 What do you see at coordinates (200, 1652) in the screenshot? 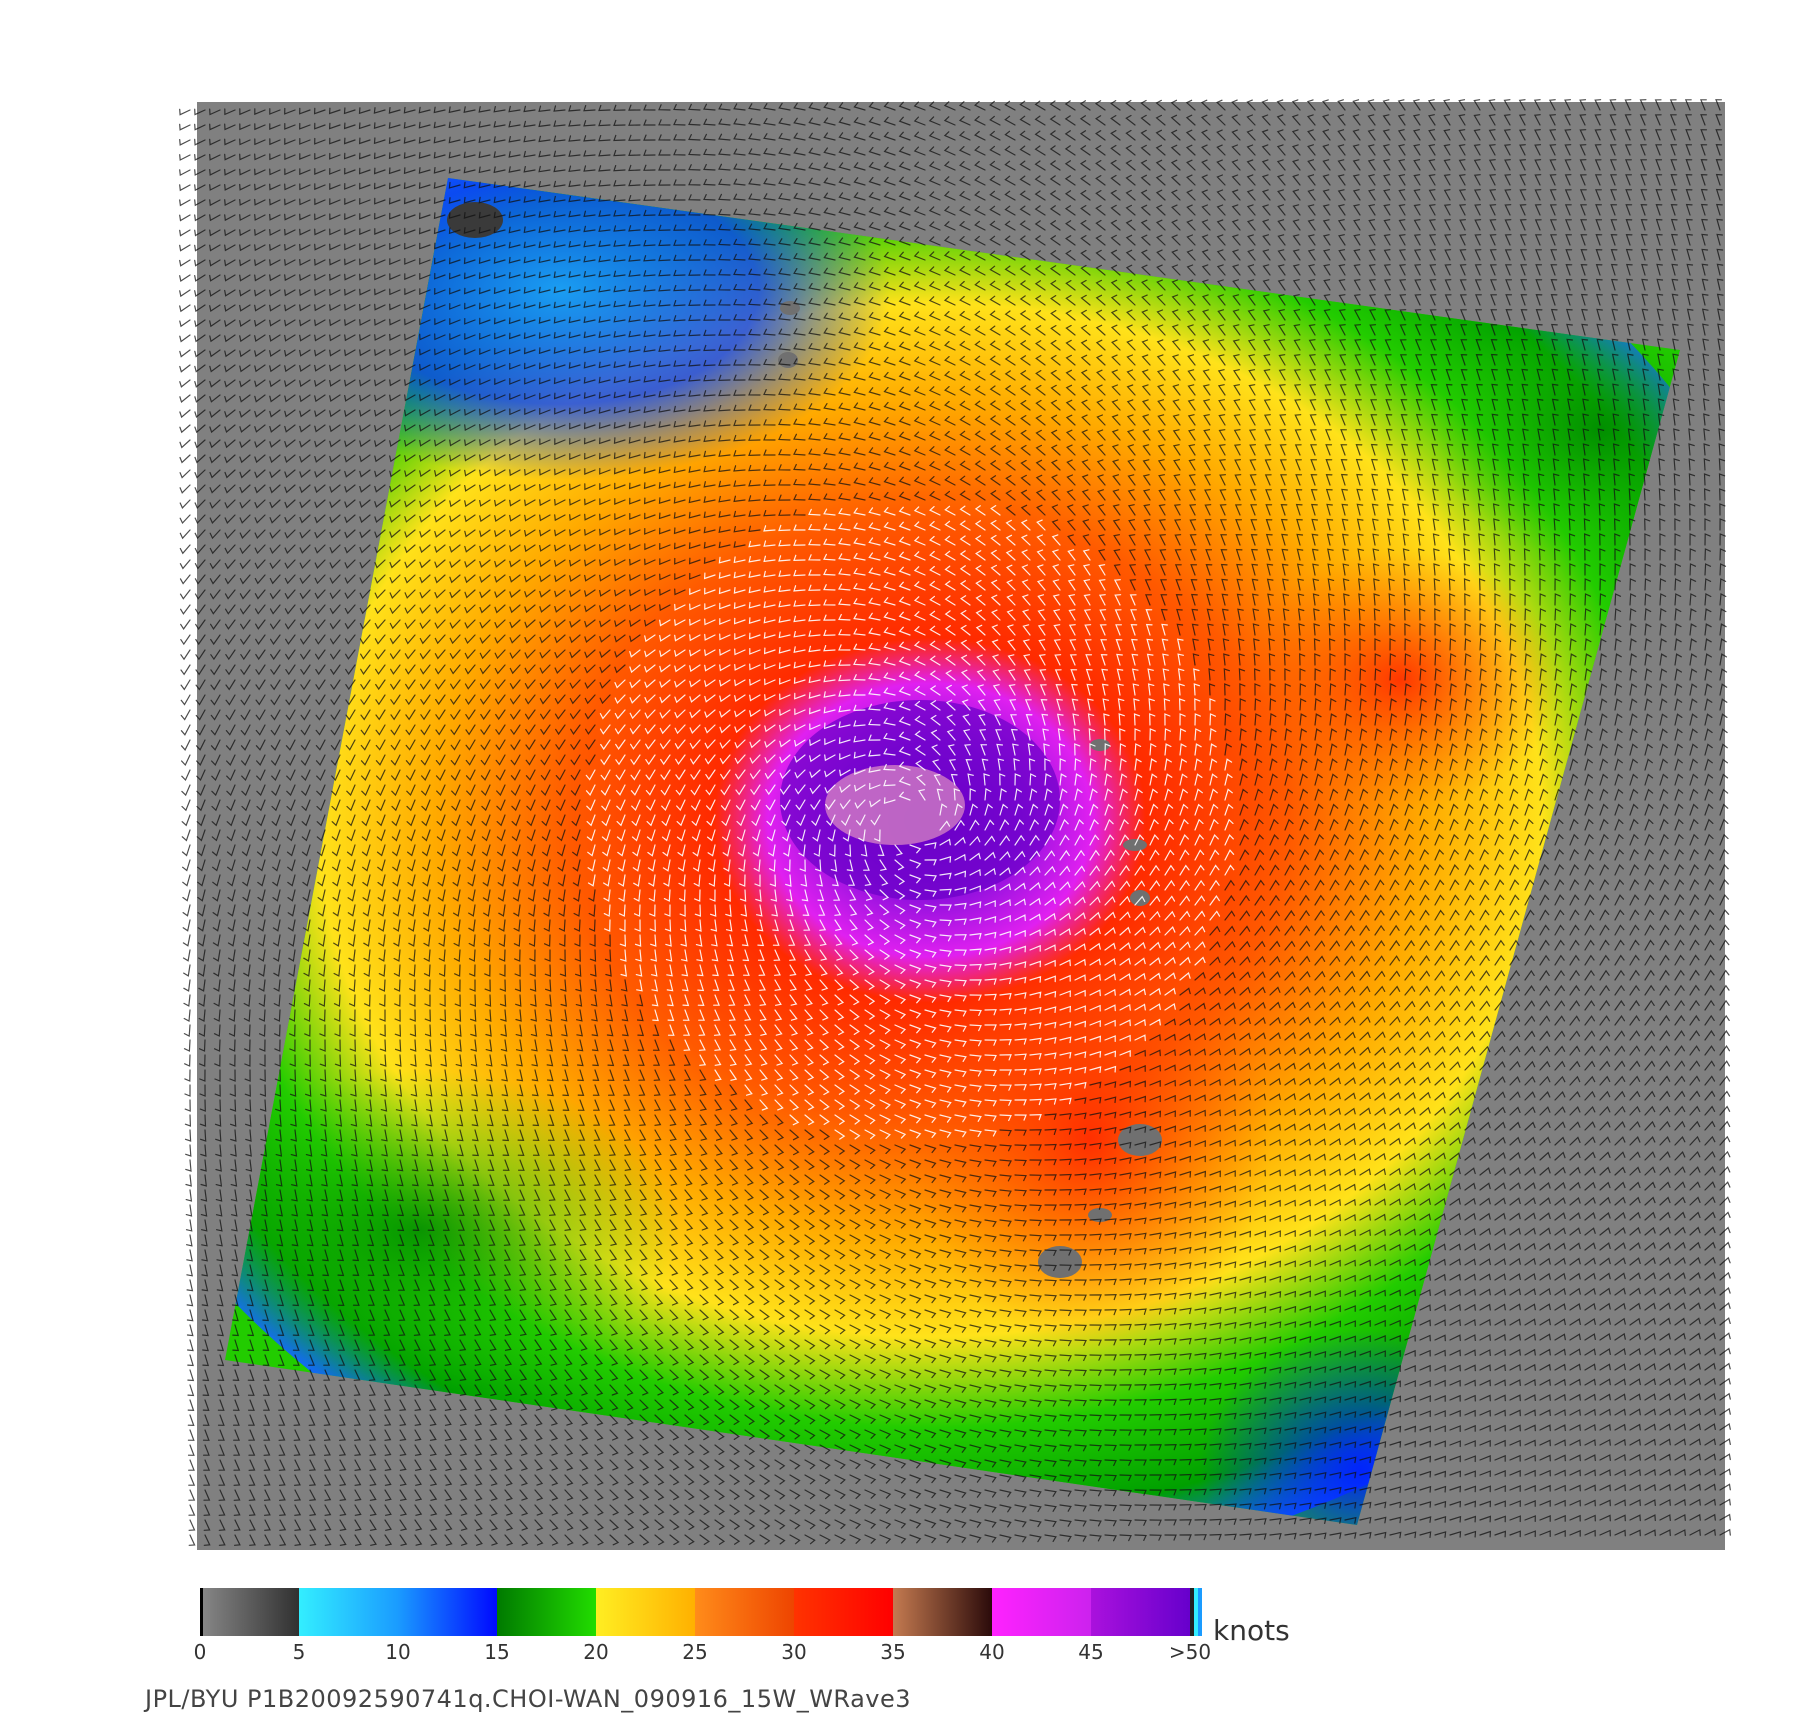
I see `color-scale-tick-label: 0` at bounding box center [200, 1652].